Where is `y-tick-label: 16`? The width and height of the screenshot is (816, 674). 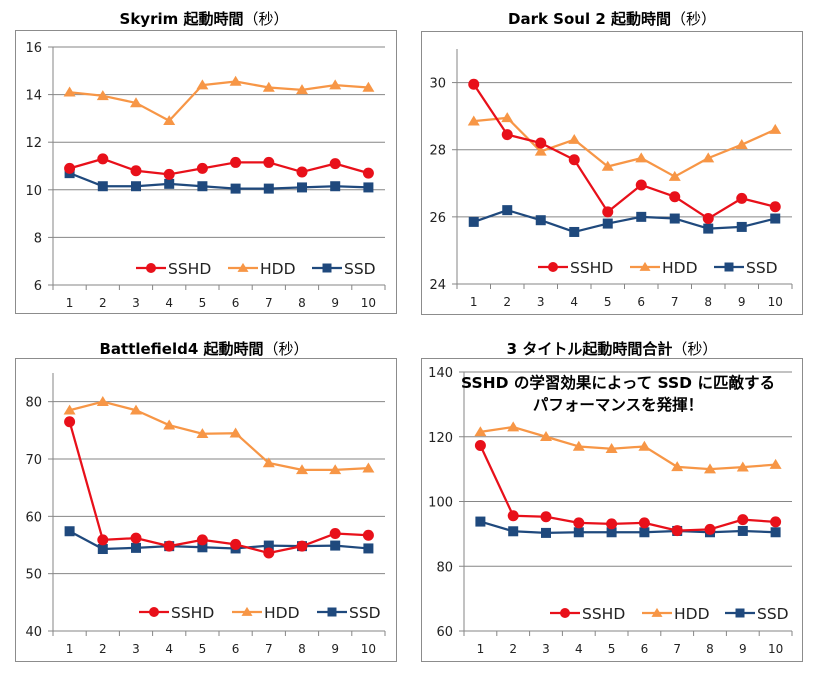 y-tick-label: 16 is located at coordinates (33, 48).